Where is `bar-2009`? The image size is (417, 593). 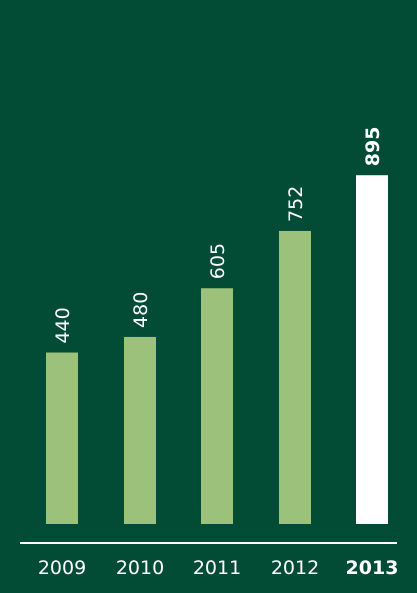
bar-2009 is located at coordinates (62, 438).